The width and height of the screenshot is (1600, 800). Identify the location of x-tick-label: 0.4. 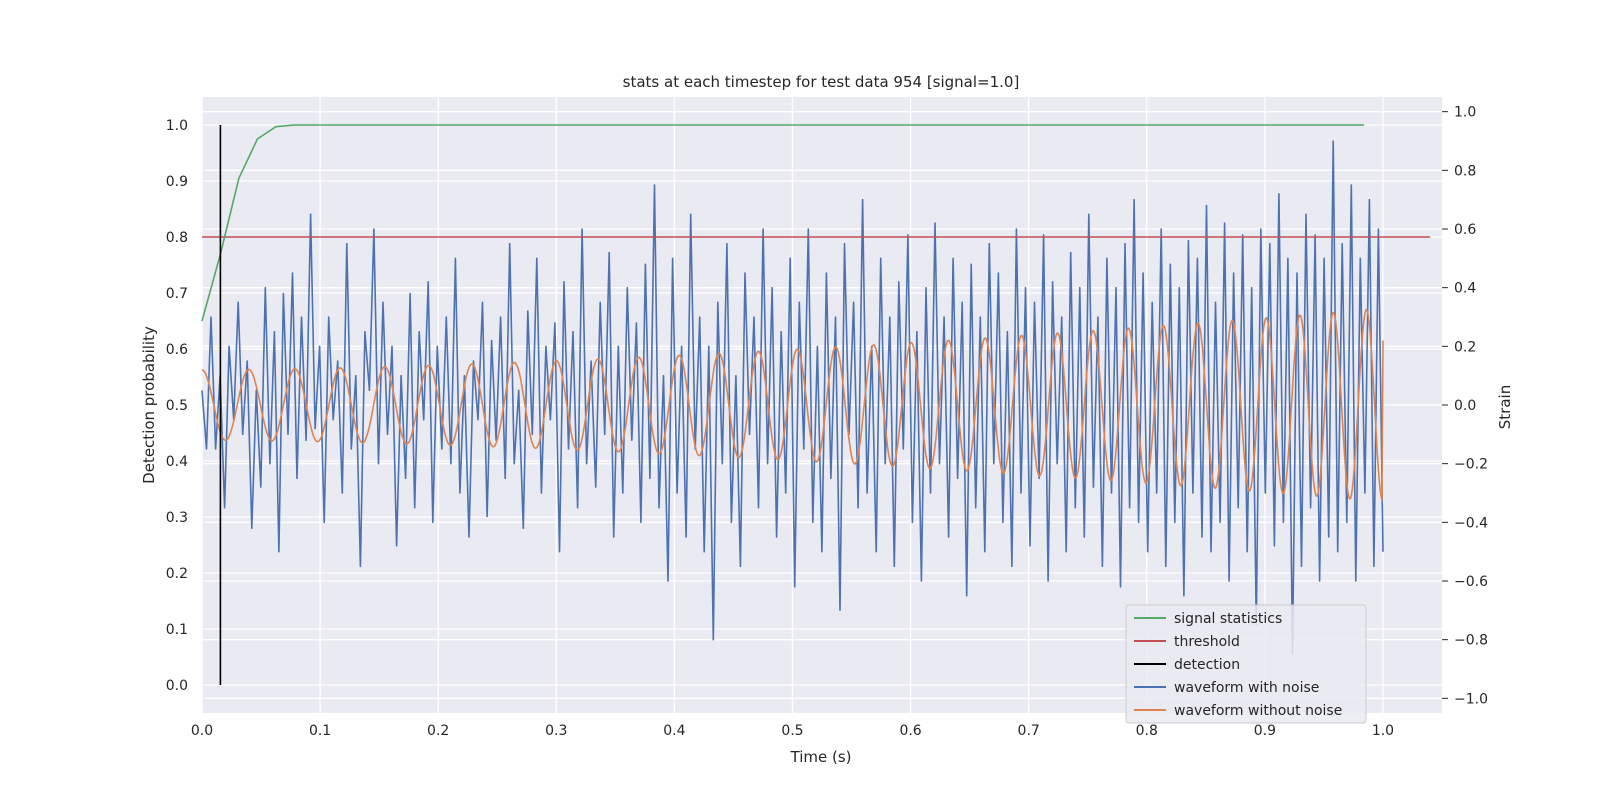
(674, 731).